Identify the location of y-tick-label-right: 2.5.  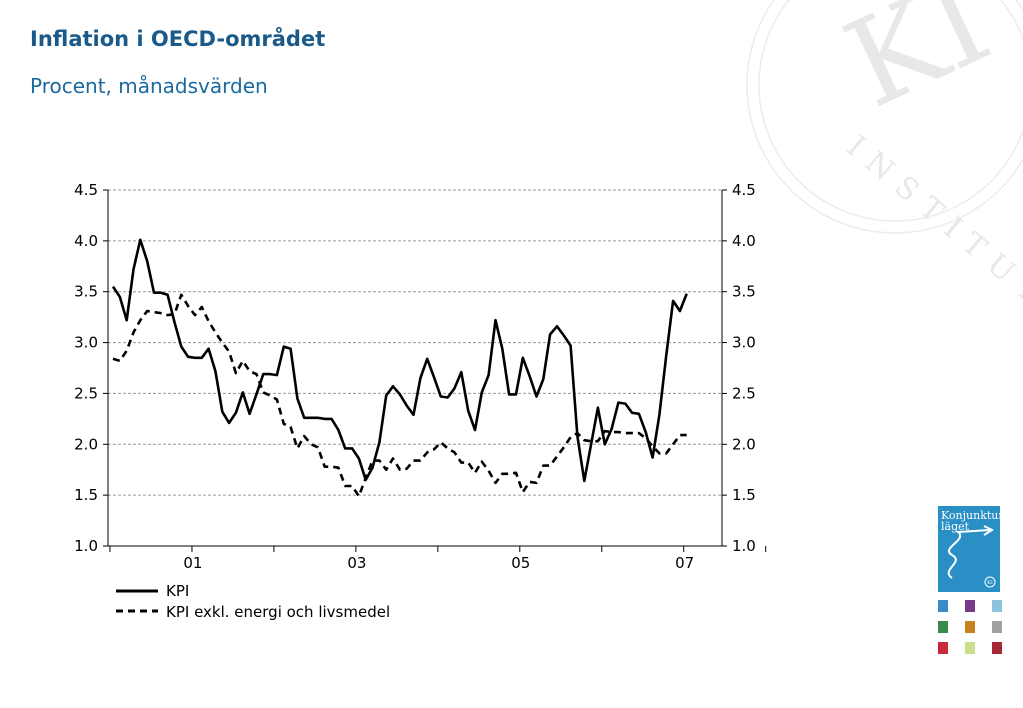
(744, 393).